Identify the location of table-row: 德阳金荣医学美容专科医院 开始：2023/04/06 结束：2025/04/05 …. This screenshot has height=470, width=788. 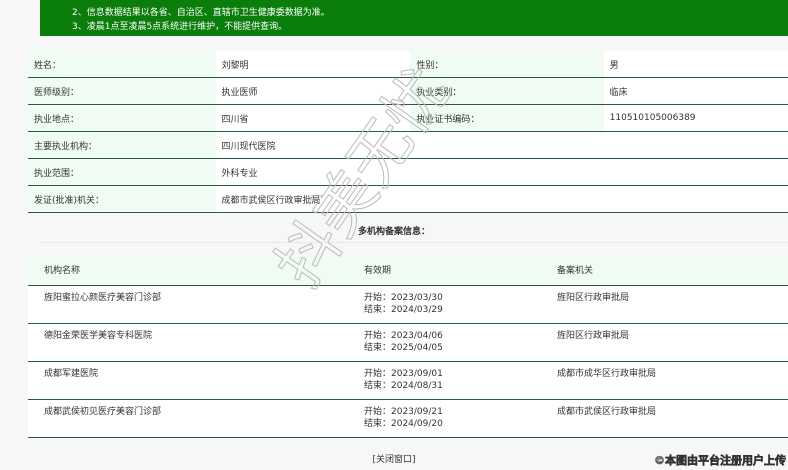
(408, 342).